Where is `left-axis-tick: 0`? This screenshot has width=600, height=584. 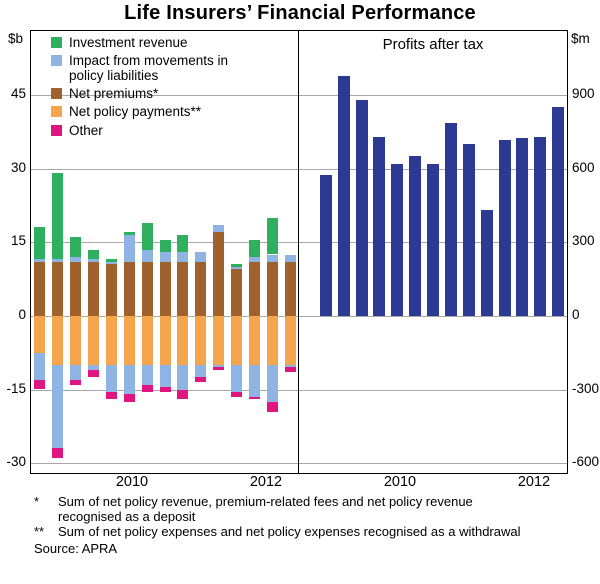 left-axis-tick: 0 is located at coordinates (22, 314).